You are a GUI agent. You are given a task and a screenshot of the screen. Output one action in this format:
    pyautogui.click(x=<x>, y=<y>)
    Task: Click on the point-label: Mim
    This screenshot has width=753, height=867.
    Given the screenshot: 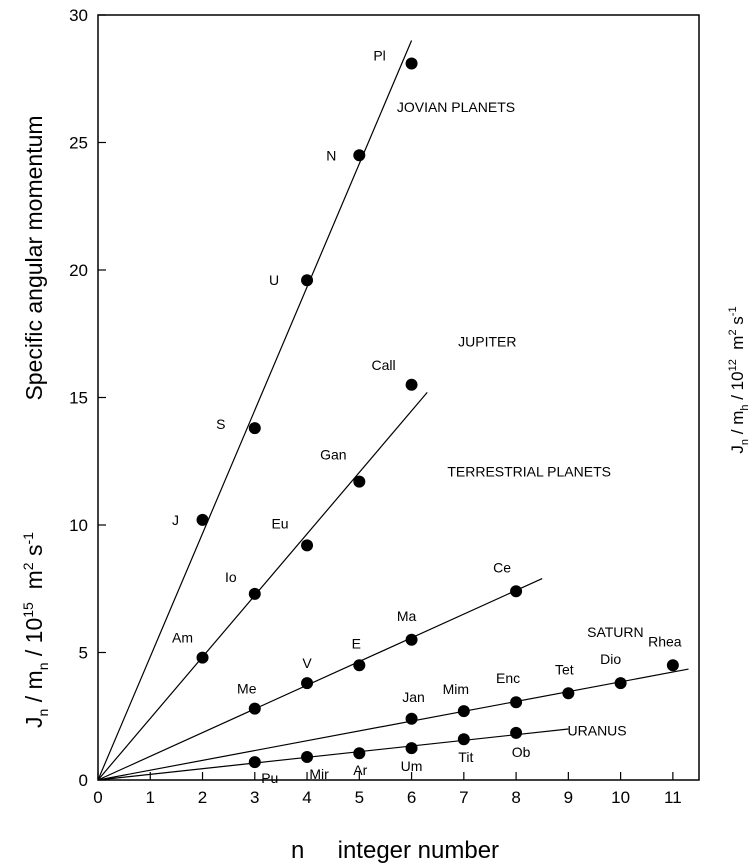 What is the action you would take?
    pyautogui.click(x=456, y=689)
    